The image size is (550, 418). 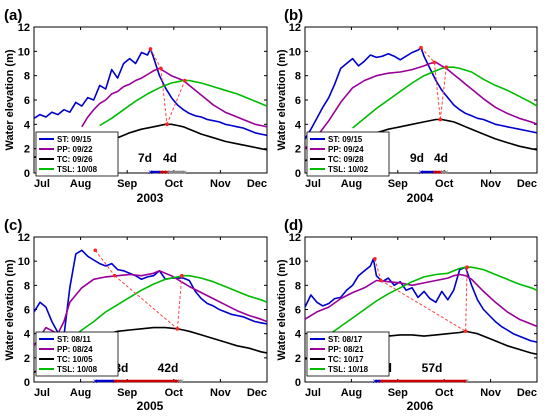 I want to click on panel-label: (d), so click(x=293, y=225).